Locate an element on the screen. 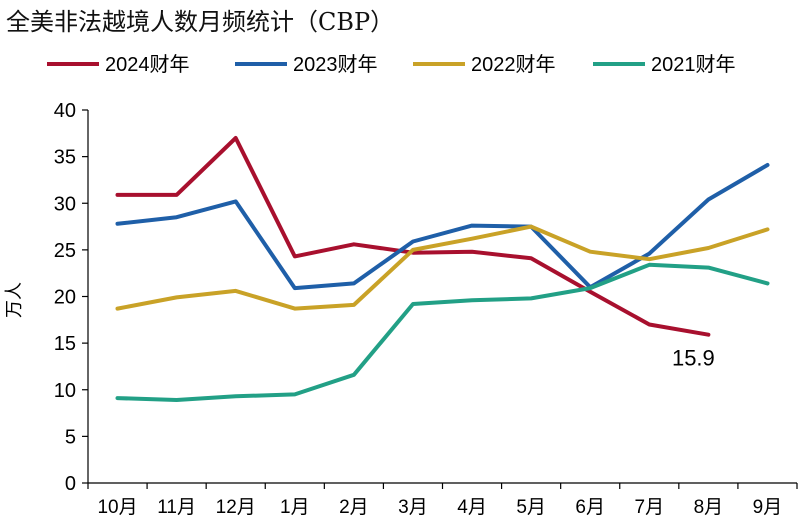 The height and width of the screenshot is (530, 808). data-label-0: 15.9 is located at coordinates (693, 358).